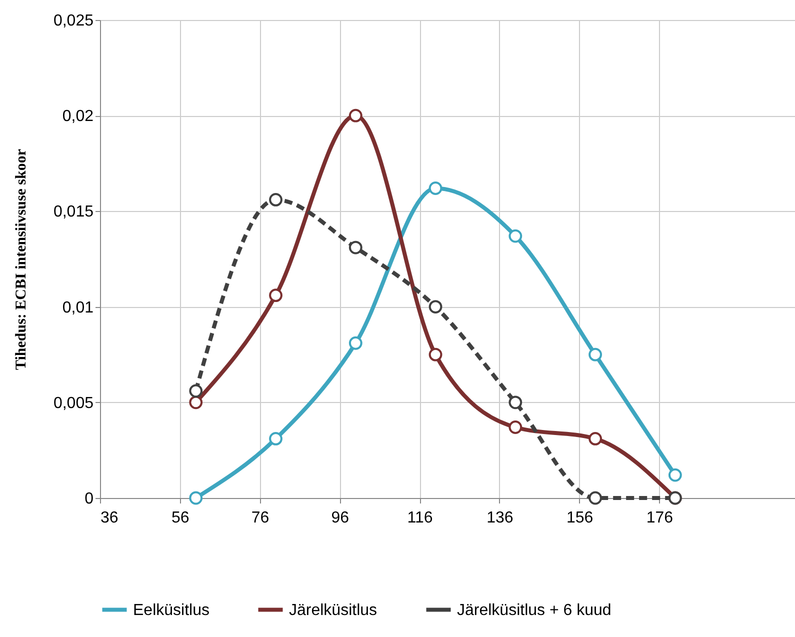  What do you see at coordinates (78, 307) in the screenshot?
I see `y-tick-label: 0,01` at bounding box center [78, 307].